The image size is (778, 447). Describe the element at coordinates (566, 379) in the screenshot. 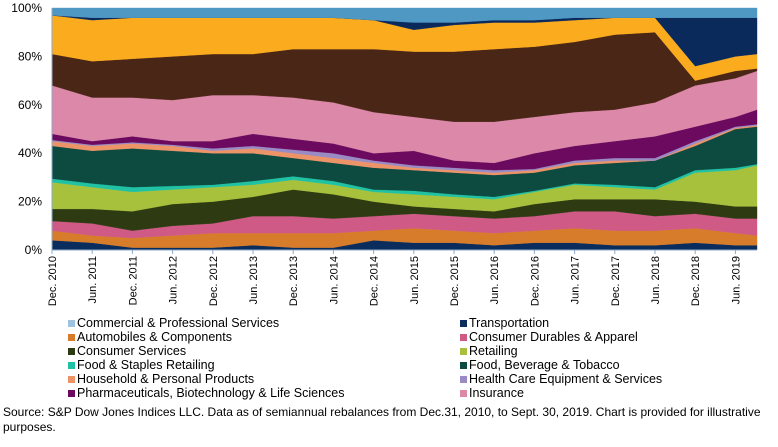

I see `legend-label: Health Care Equipment & Services` at that location.